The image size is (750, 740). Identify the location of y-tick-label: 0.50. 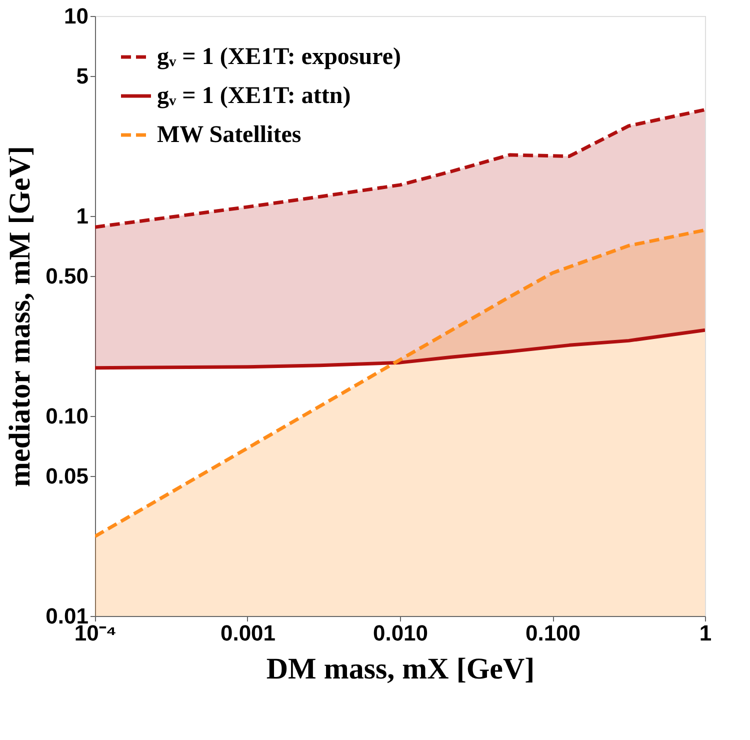
(67, 276).